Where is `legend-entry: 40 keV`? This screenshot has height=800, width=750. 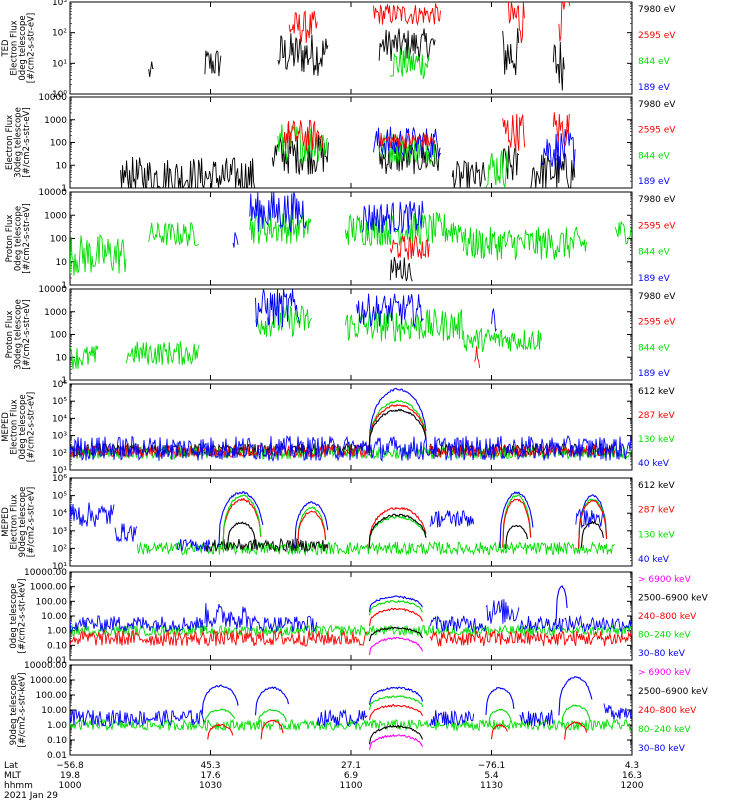
legend-entry: 40 keV is located at coordinates (654, 560).